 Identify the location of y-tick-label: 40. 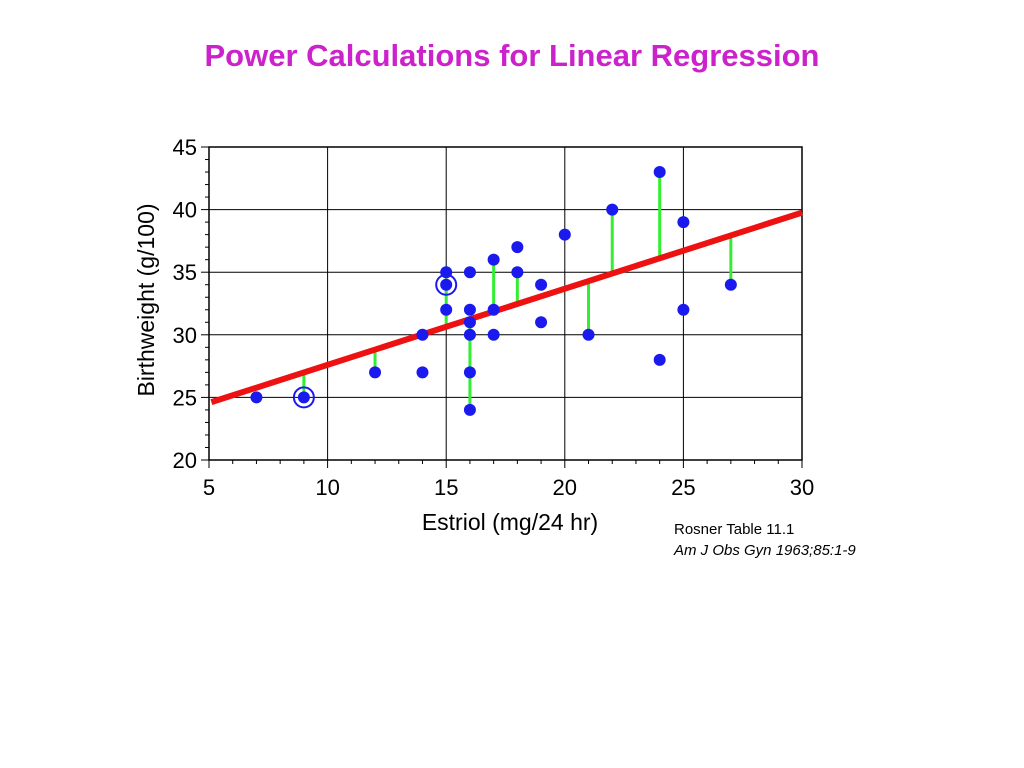
(185, 210).